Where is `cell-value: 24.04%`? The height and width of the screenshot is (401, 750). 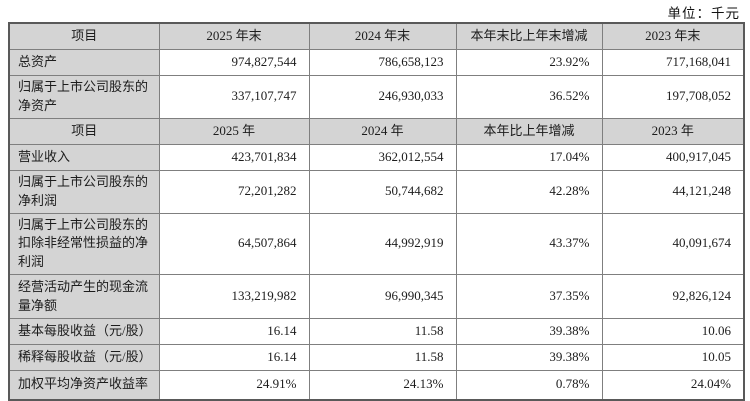 cell-value: 24.04% is located at coordinates (673, 385).